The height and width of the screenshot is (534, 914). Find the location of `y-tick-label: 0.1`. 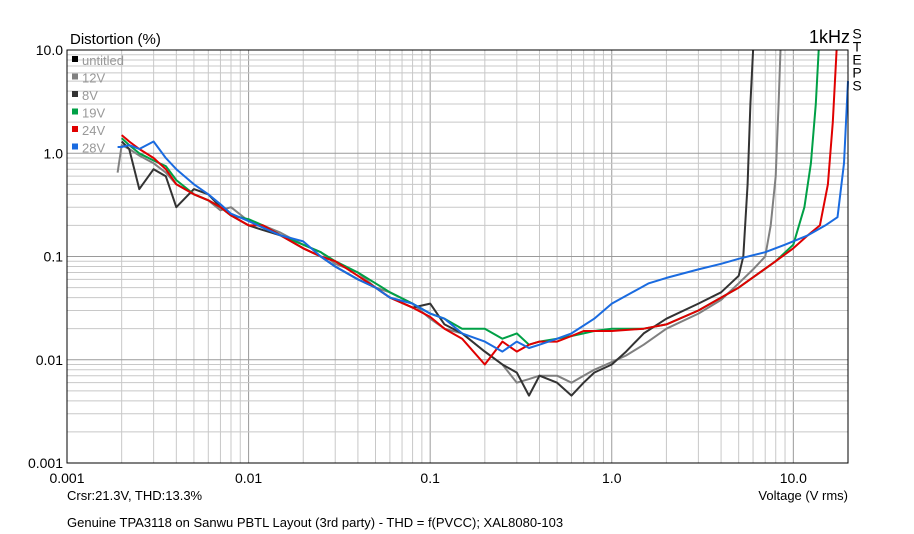

y-tick-label: 0.1 is located at coordinates (54, 257).